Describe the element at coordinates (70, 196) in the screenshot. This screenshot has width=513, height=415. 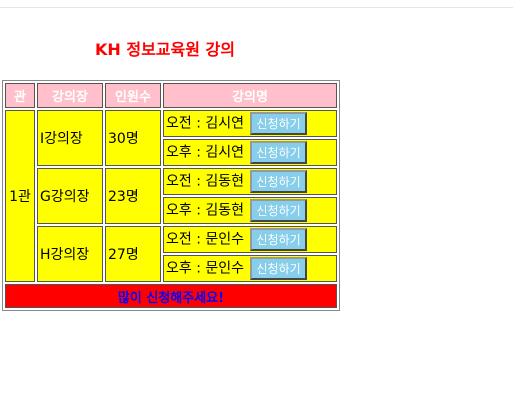
I see `room-cell: G강의장` at that location.